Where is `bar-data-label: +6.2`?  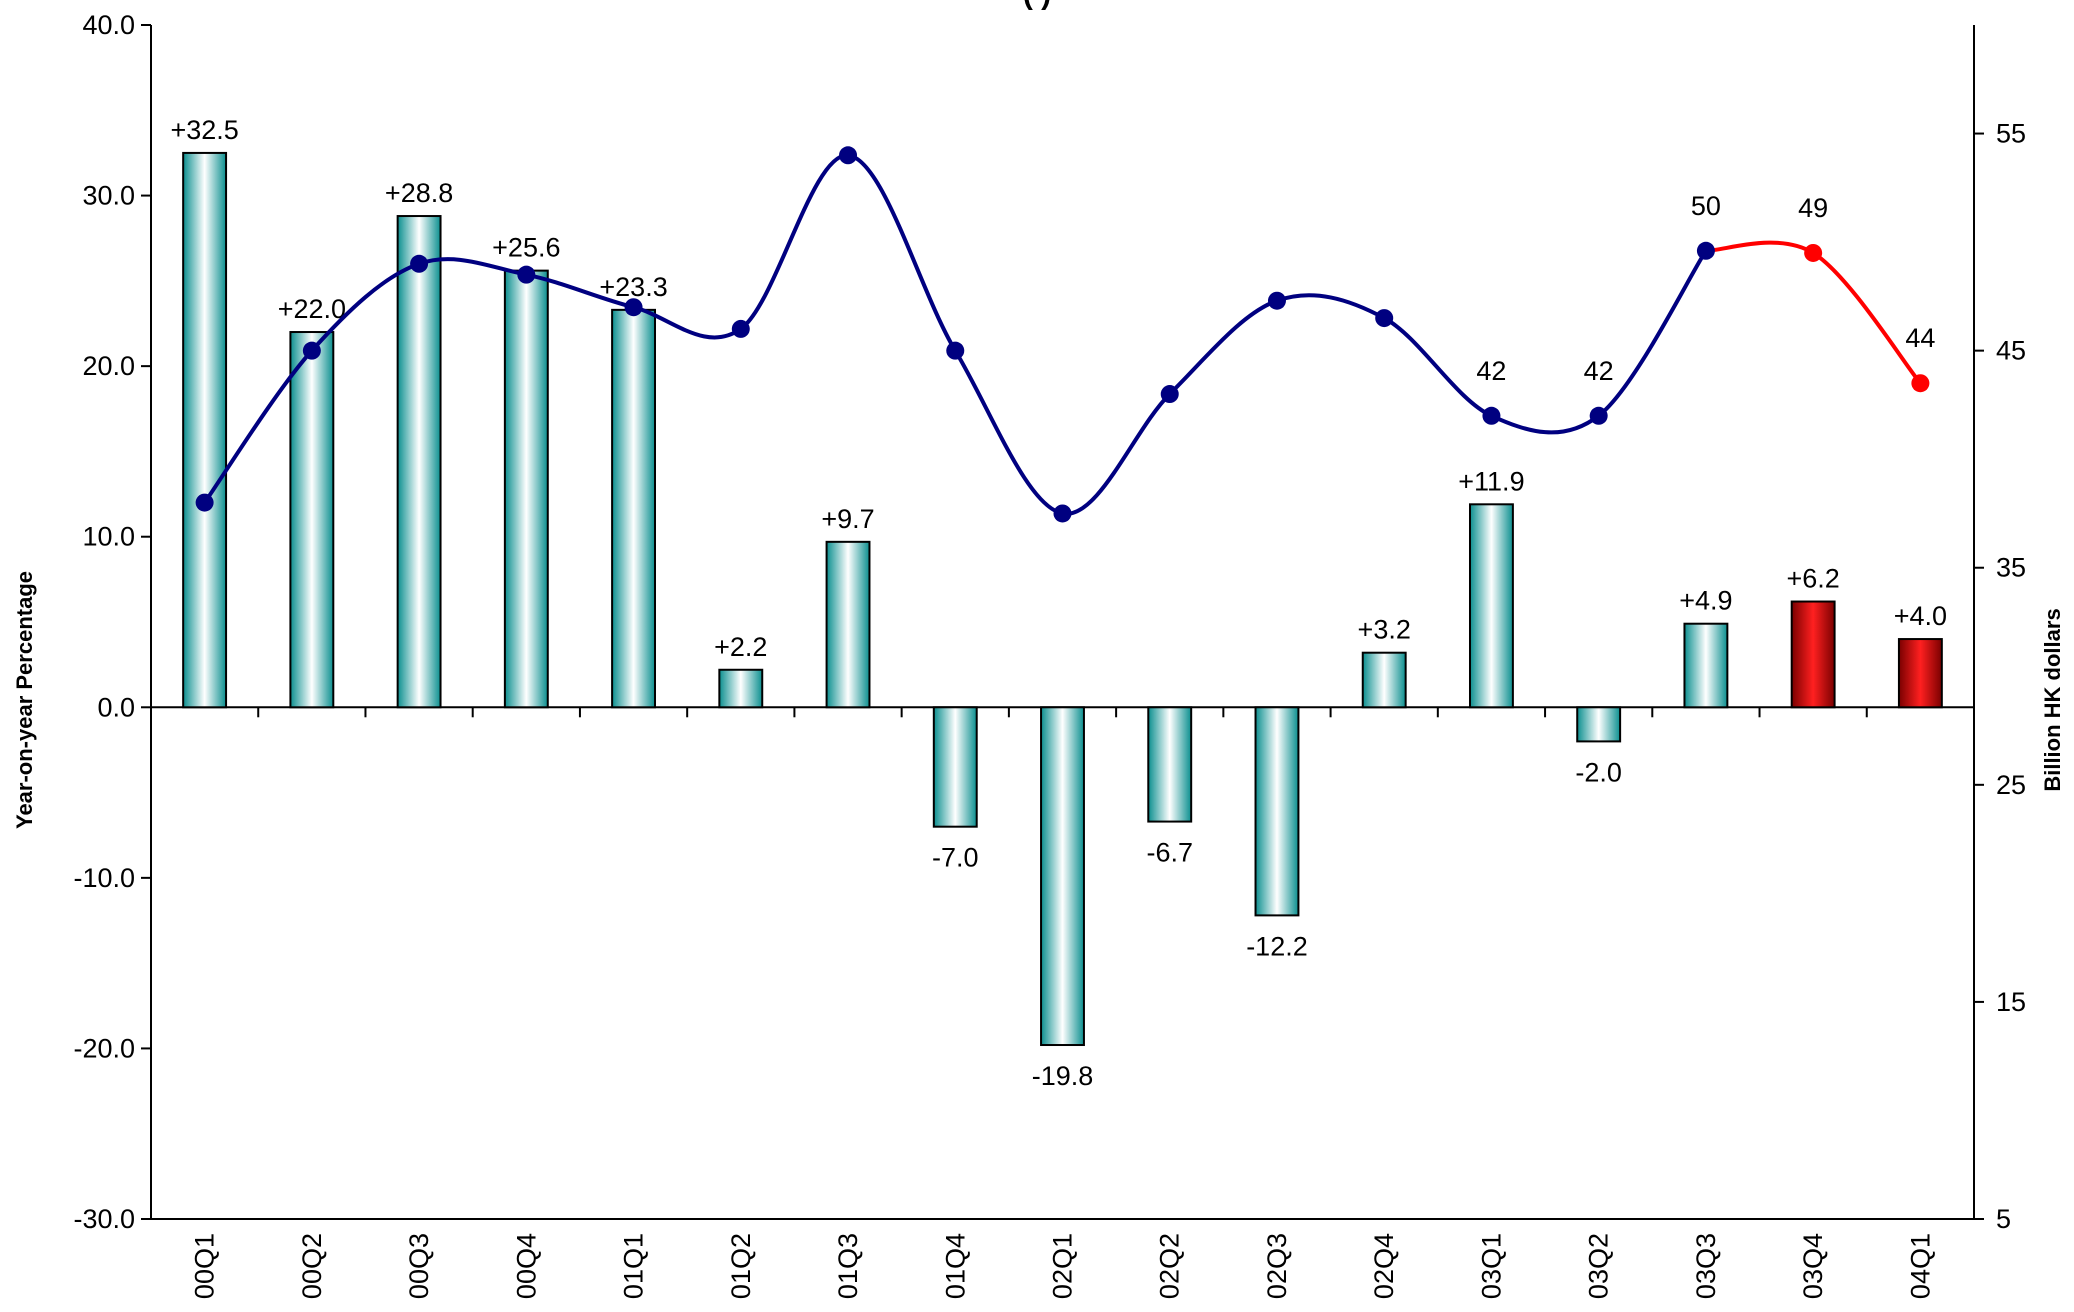
bar-data-label: +6.2 is located at coordinates (1812, 579).